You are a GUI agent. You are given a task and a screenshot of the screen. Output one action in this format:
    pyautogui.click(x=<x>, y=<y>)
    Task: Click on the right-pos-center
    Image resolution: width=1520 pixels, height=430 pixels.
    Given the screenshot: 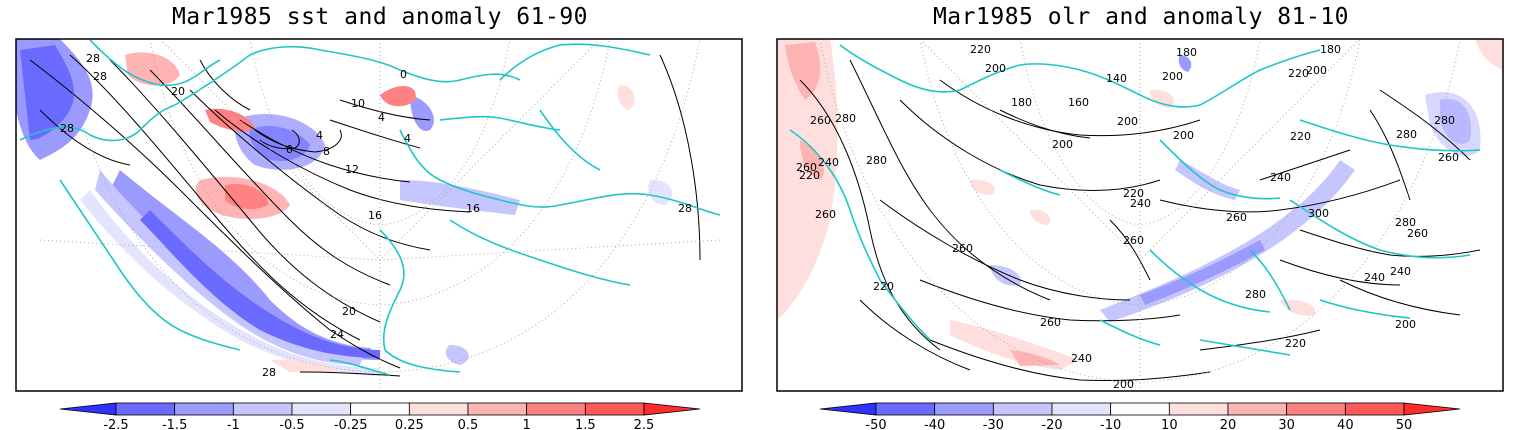 What is the action you would take?
    pyautogui.click(x=982, y=187)
    